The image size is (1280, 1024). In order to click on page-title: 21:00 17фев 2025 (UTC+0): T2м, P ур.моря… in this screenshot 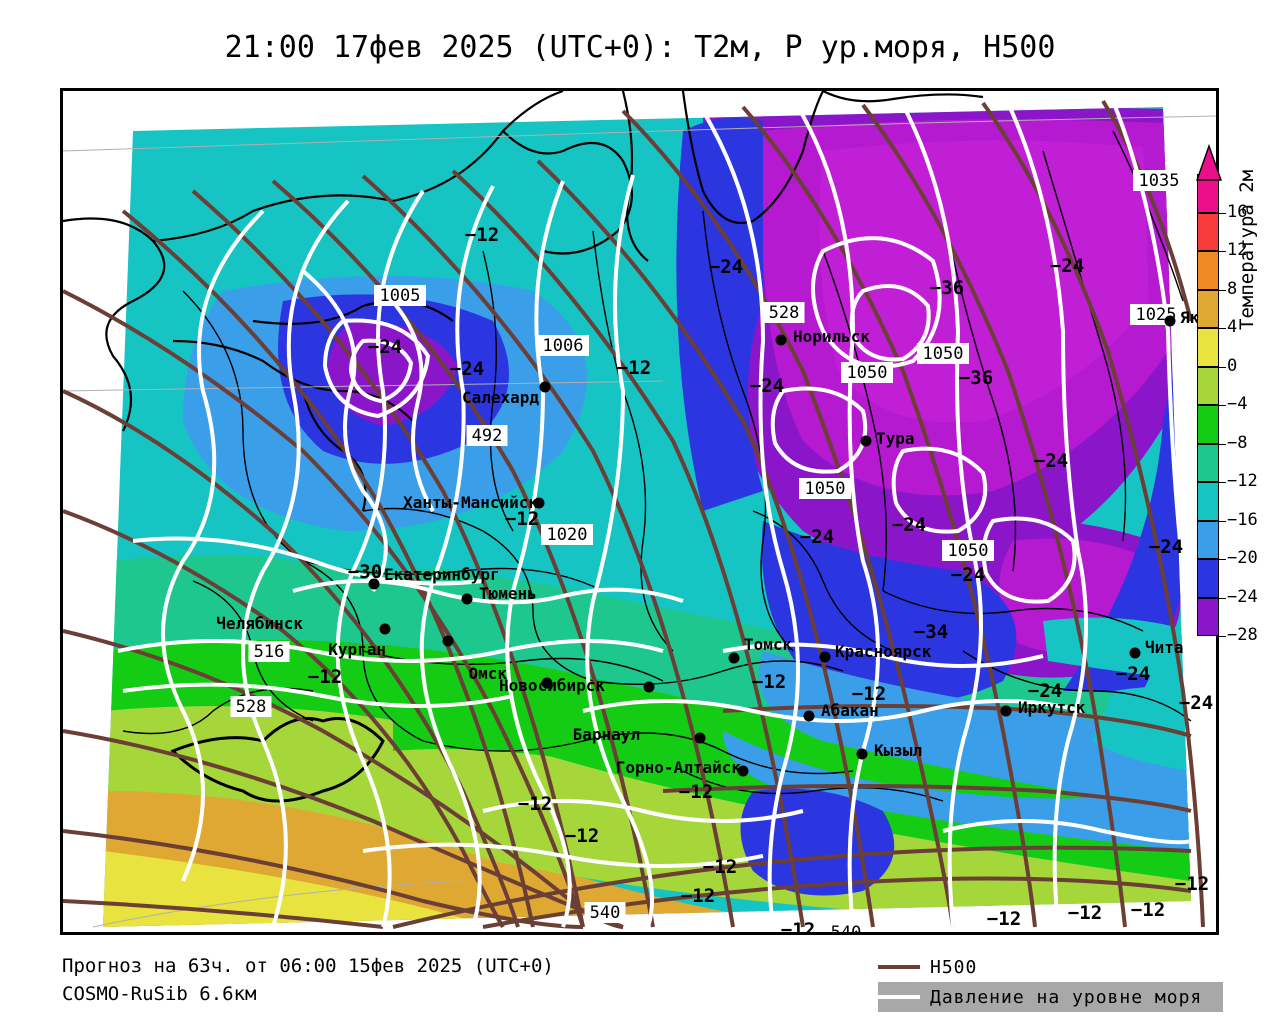, I will do `click(640, 47)`.